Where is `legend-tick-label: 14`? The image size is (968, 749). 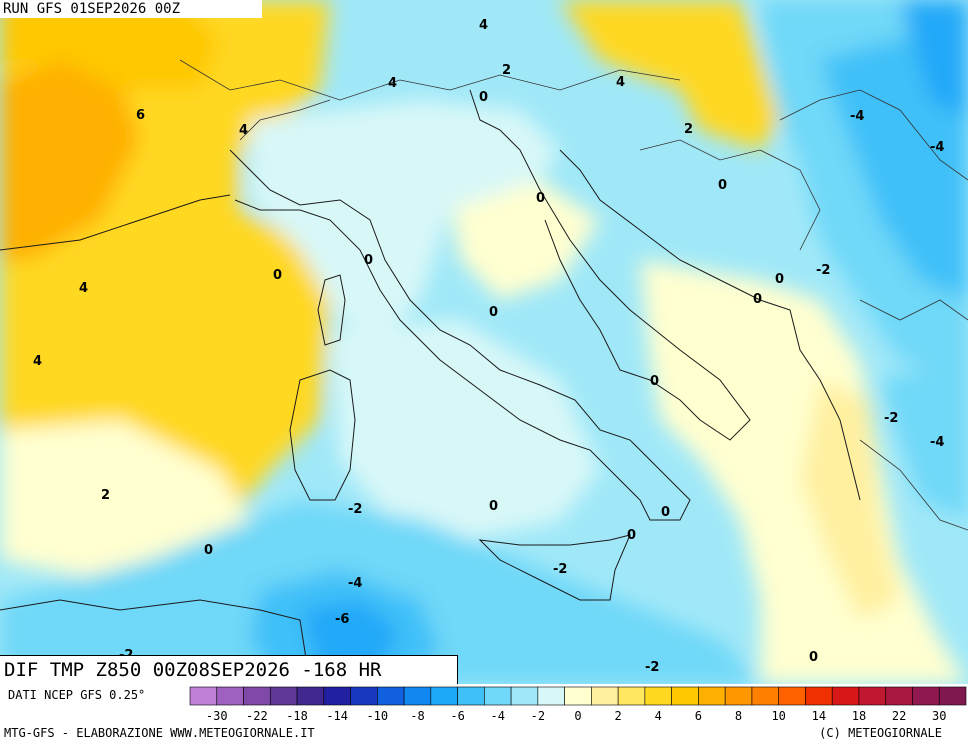 legend-tick-label: 14 is located at coordinates (819, 716).